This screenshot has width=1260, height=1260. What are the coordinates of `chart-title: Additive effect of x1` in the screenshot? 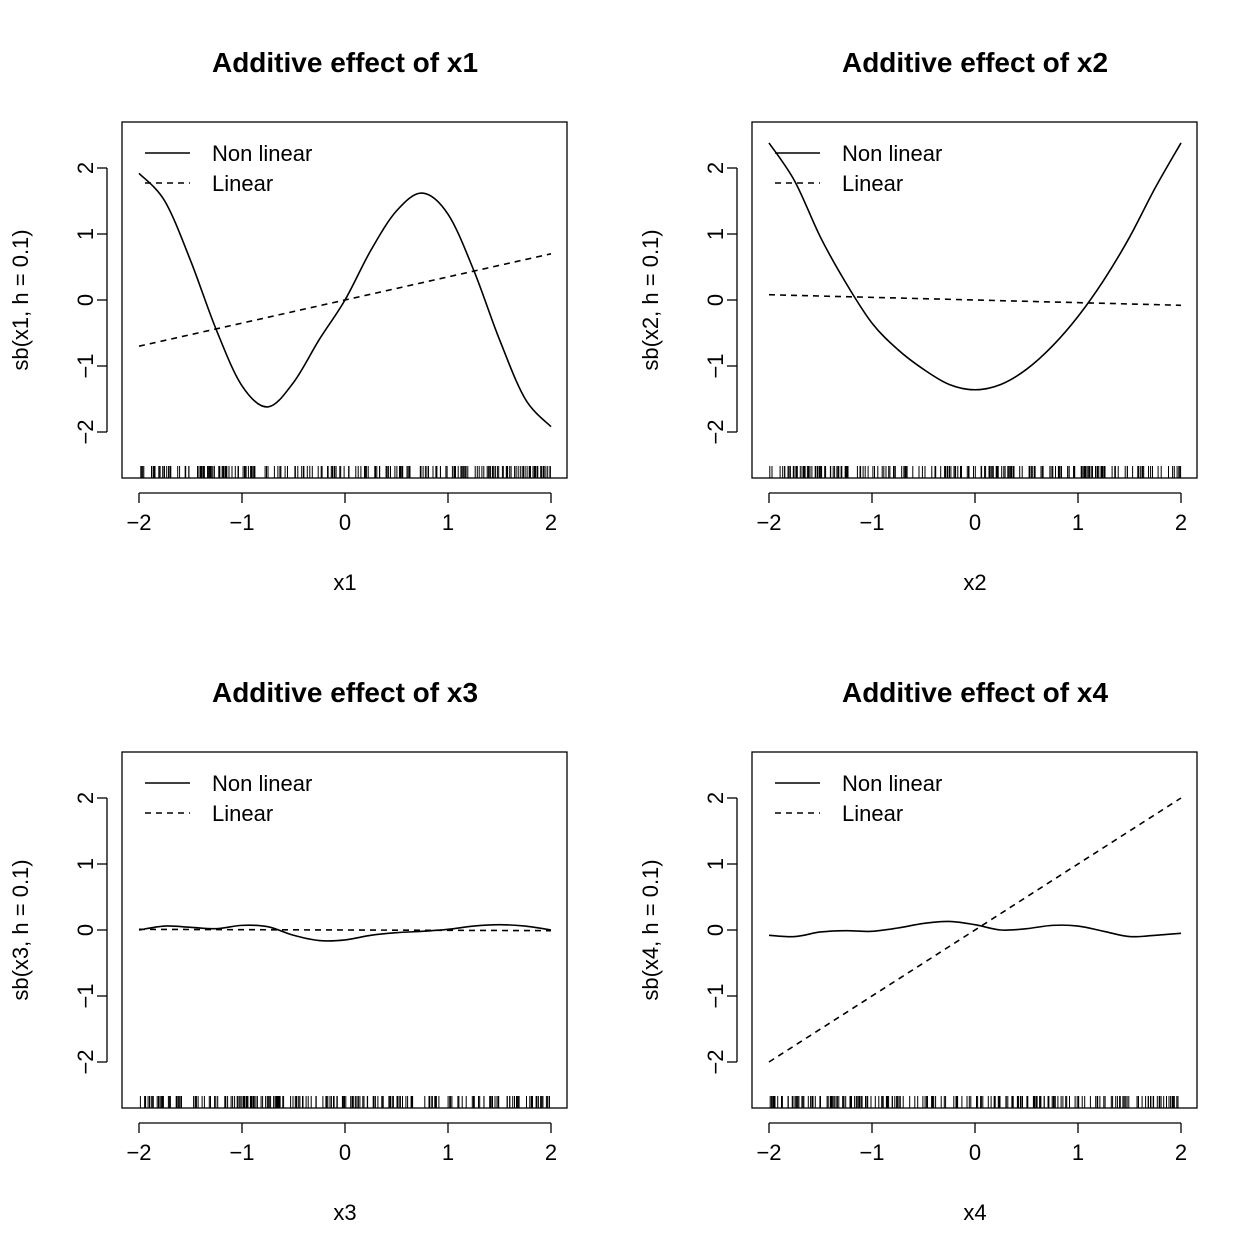 It's located at (345, 62).